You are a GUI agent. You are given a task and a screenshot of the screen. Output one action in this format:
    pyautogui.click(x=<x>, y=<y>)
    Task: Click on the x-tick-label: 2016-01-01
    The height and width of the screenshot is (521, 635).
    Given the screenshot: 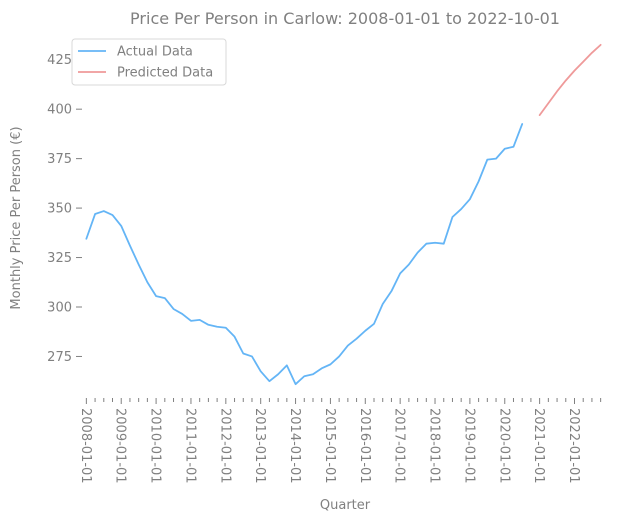 What is the action you would take?
    pyautogui.click(x=364, y=446)
    